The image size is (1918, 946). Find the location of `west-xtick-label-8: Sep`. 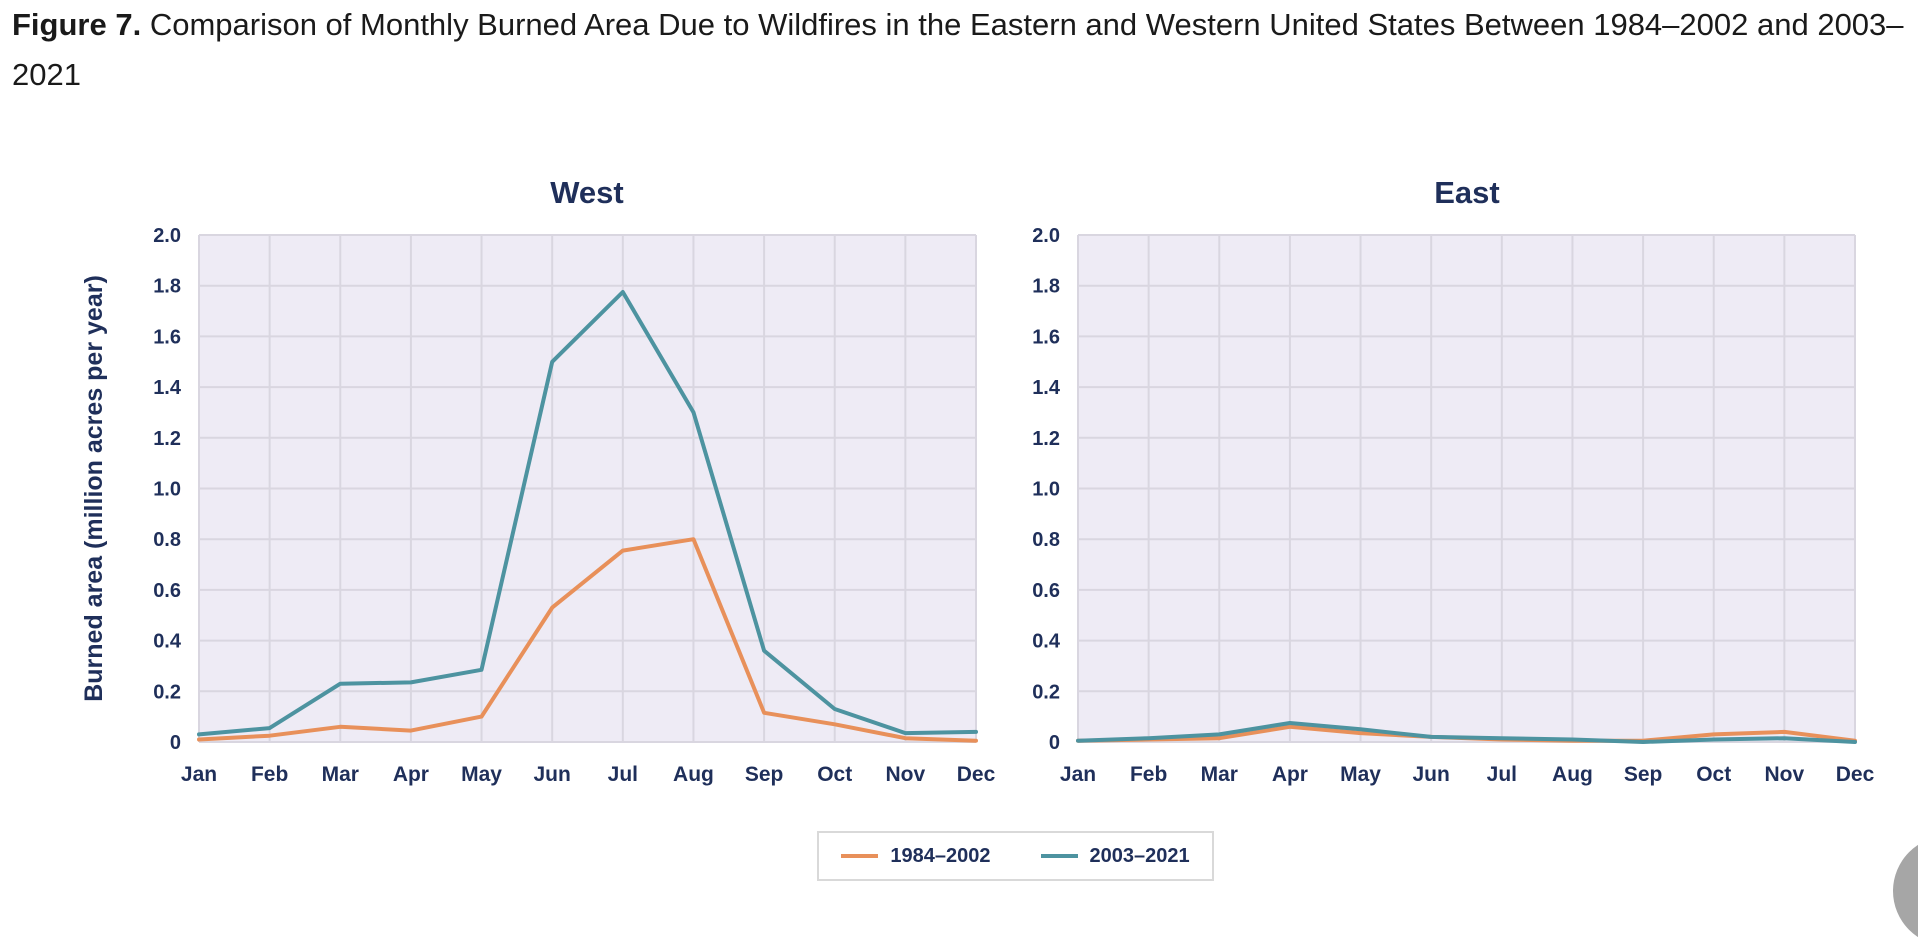

west-xtick-label-8: Sep is located at coordinates (764, 774).